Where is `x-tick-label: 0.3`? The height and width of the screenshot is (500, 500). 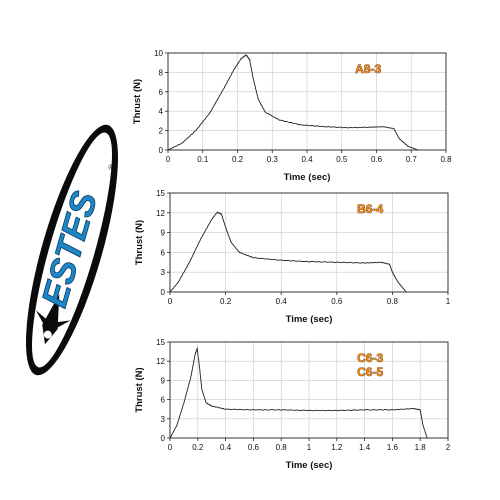 x-tick-label: 0.3 is located at coordinates (273, 159).